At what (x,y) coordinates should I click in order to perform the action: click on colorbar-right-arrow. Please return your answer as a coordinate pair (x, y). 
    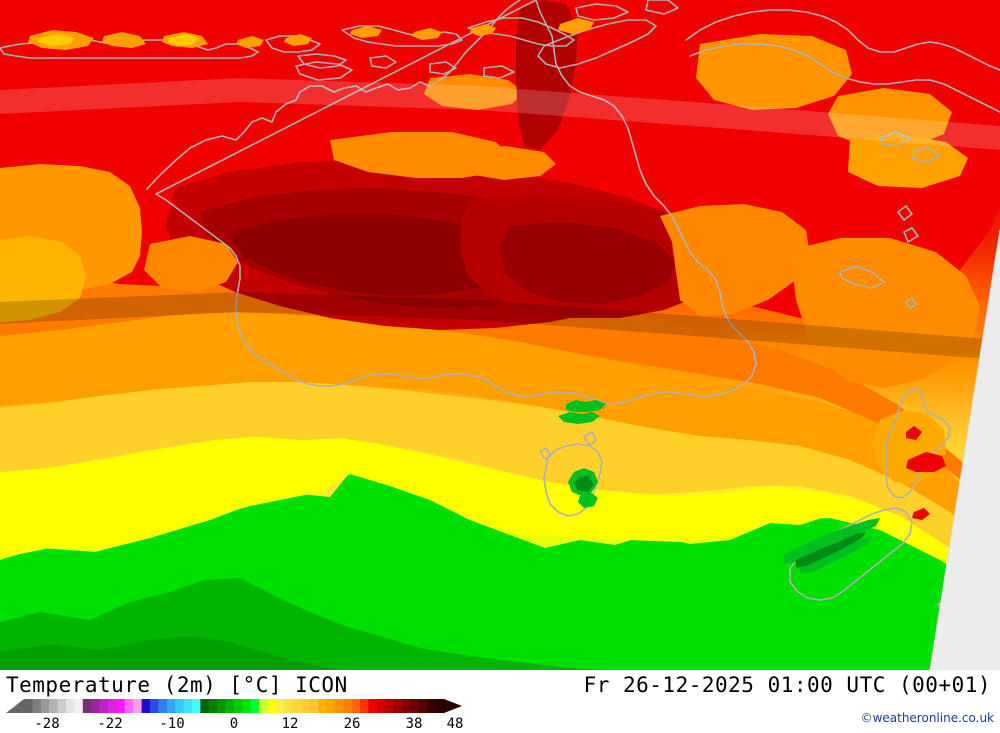
    Looking at the image, I should click on (453, 706).